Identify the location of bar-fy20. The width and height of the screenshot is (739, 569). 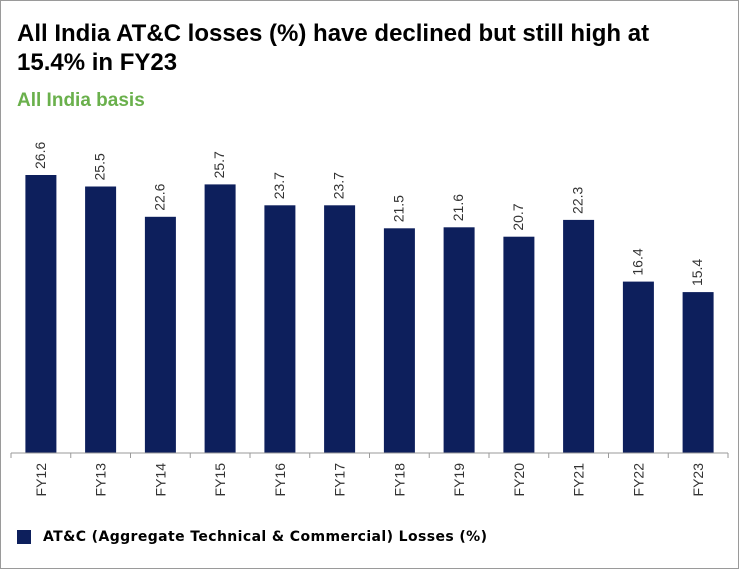
(519, 344).